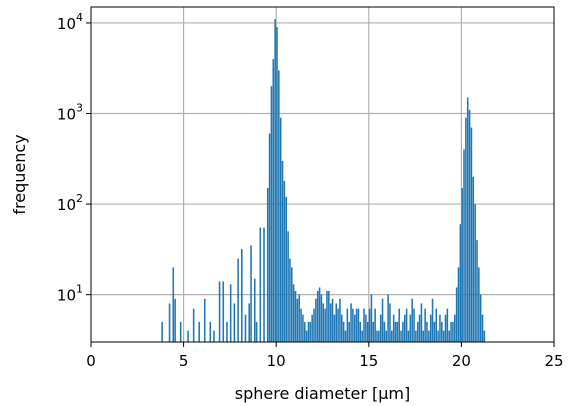 The height and width of the screenshot is (406, 569). What do you see at coordinates (91, 361) in the screenshot?
I see `x-tick-label: 0` at bounding box center [91, 361].